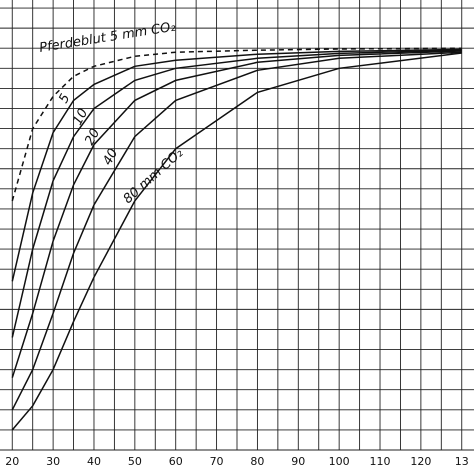 This screenshot has height=474, width=474. I want to click on x-tick-label: 90, so click(298, 461).